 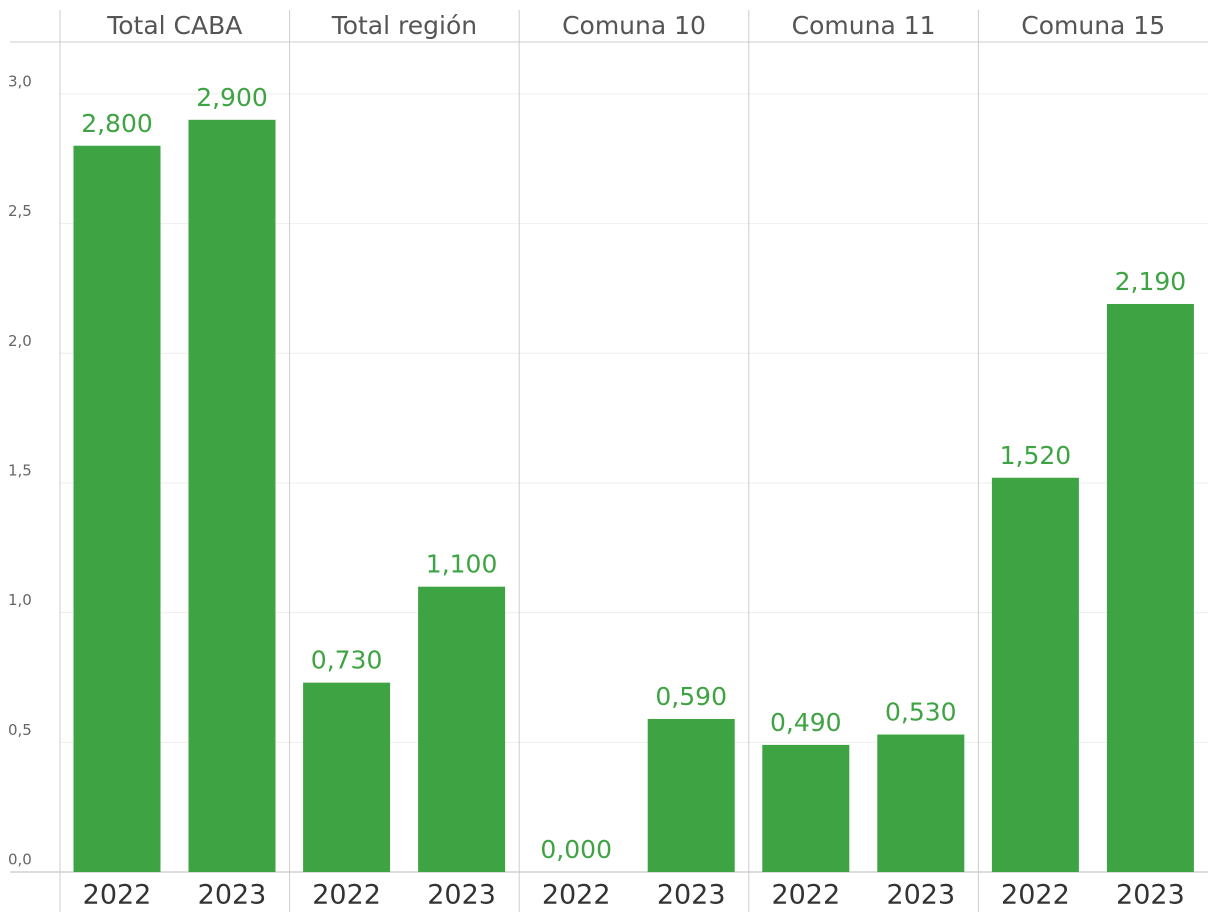 What do you see at coordinates (462, 564) in the screenshot?
I see `value-label: 1,100` at bounding box center [462, 564].